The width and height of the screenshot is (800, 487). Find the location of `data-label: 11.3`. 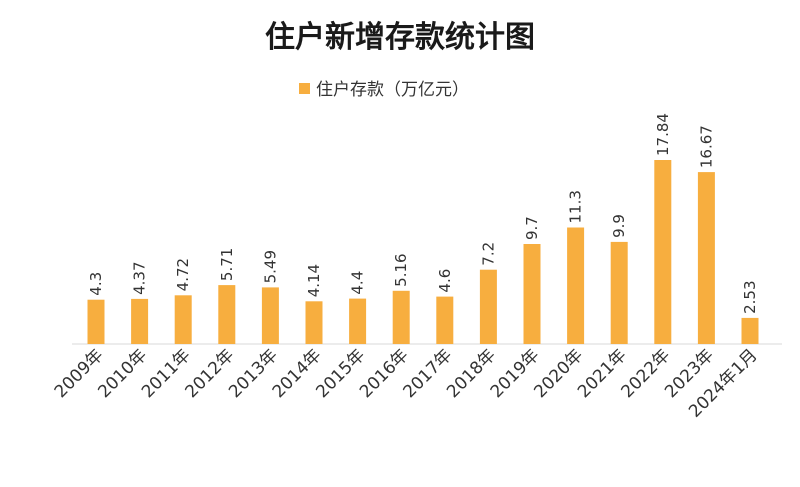

data-label: 11.3 is located at coordinates (576, 206).